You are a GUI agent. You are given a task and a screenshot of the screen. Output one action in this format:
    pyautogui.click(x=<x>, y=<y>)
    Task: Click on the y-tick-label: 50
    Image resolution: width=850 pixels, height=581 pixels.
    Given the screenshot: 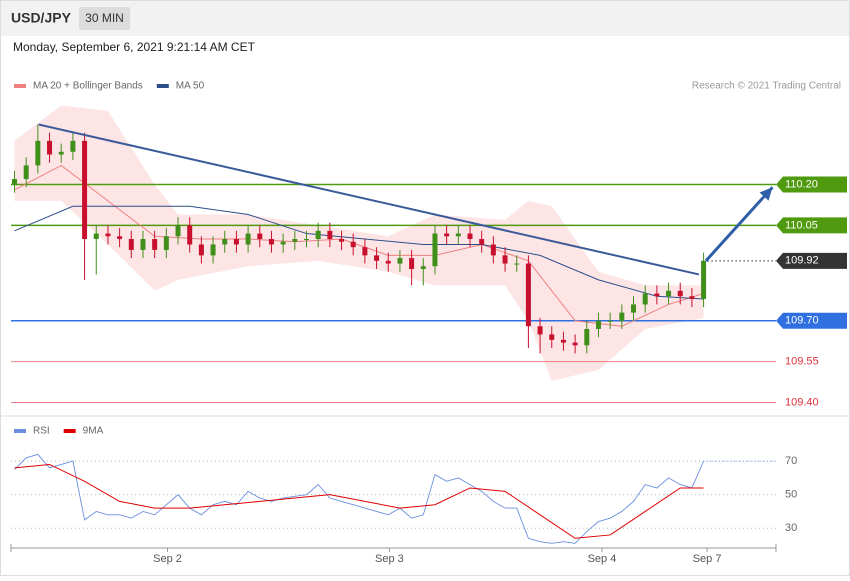 What is the action you would take?
    pyautogui.click(x=791, y=495)
    